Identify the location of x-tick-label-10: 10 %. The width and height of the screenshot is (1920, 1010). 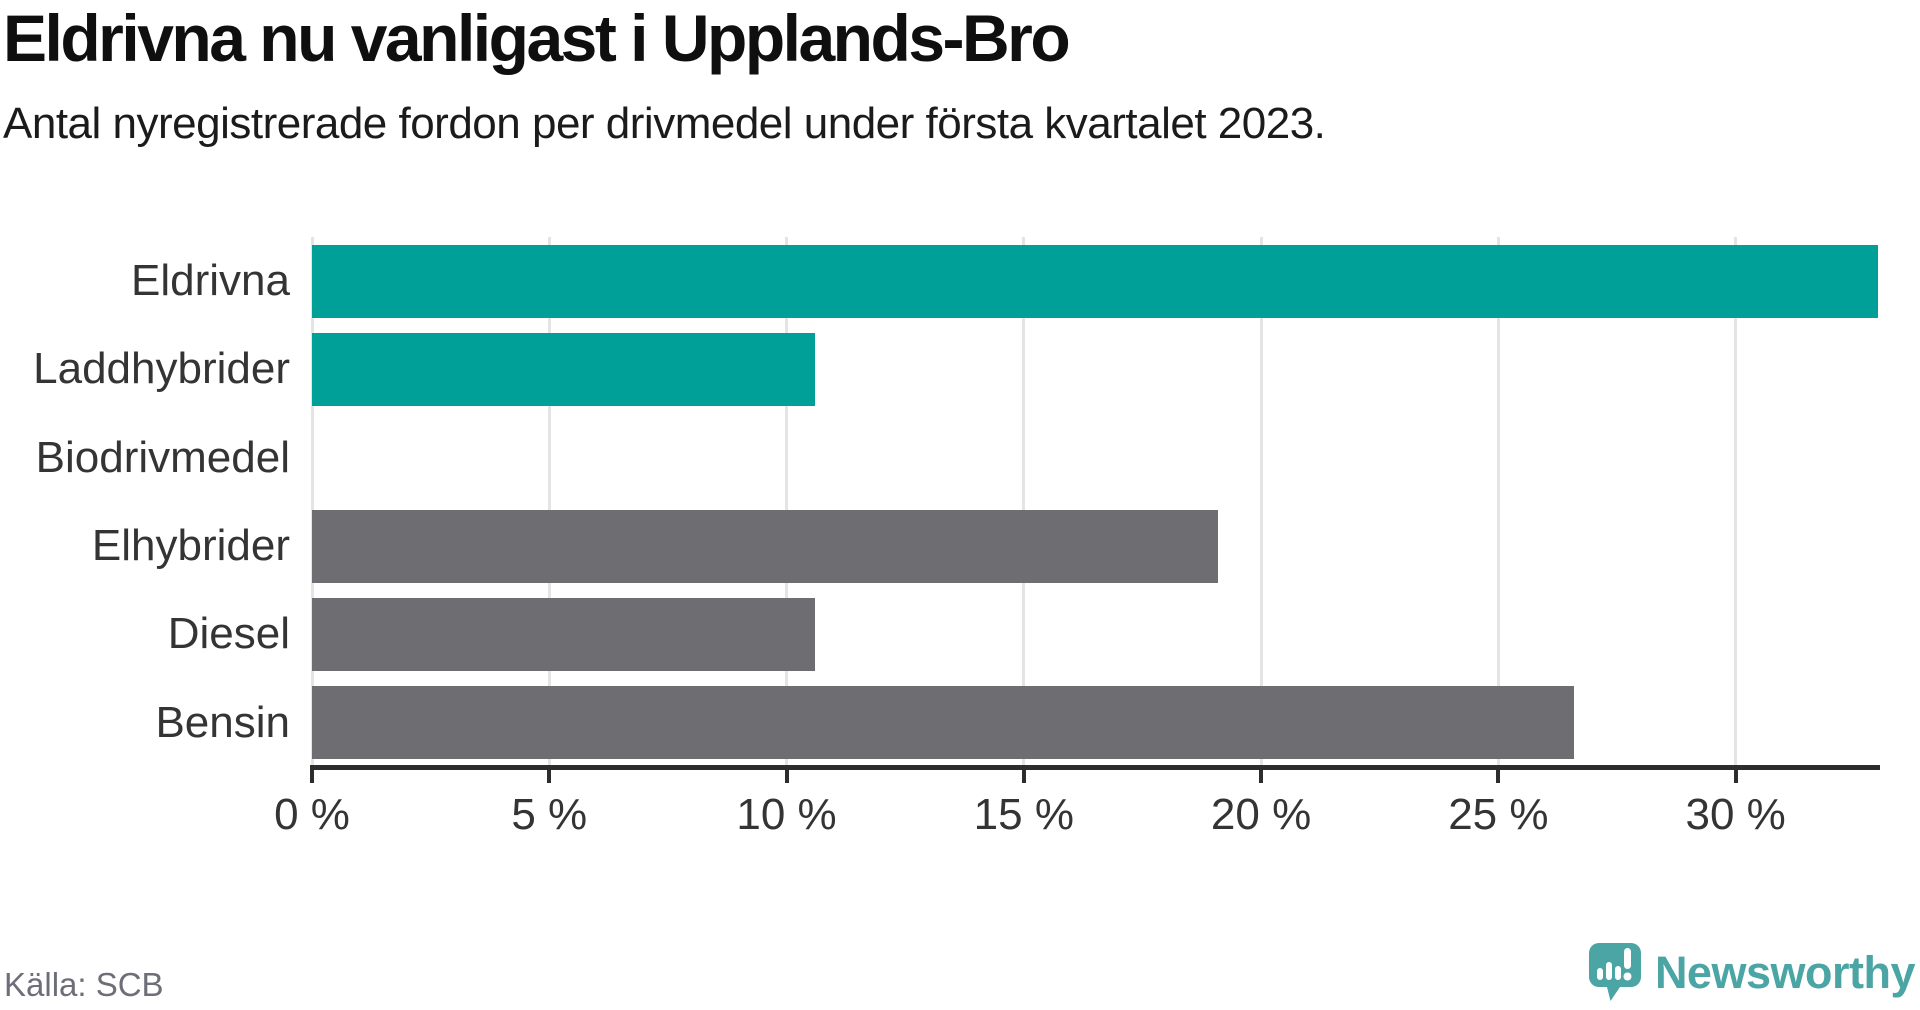
(786, 814).